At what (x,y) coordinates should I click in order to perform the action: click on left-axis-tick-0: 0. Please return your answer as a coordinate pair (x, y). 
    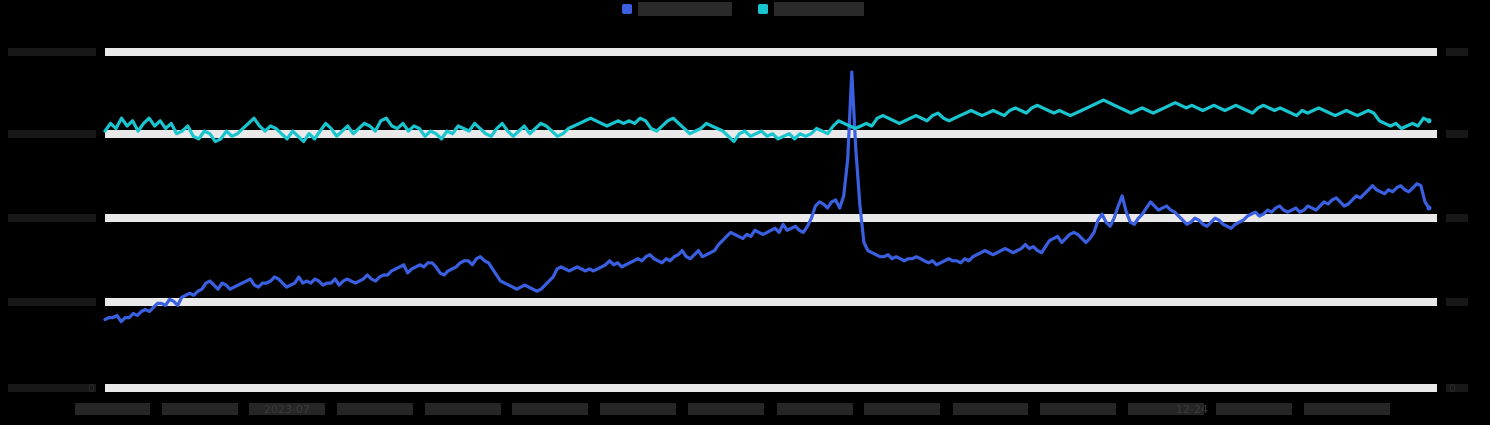
    Looking at the image, I should click on (91, 388).